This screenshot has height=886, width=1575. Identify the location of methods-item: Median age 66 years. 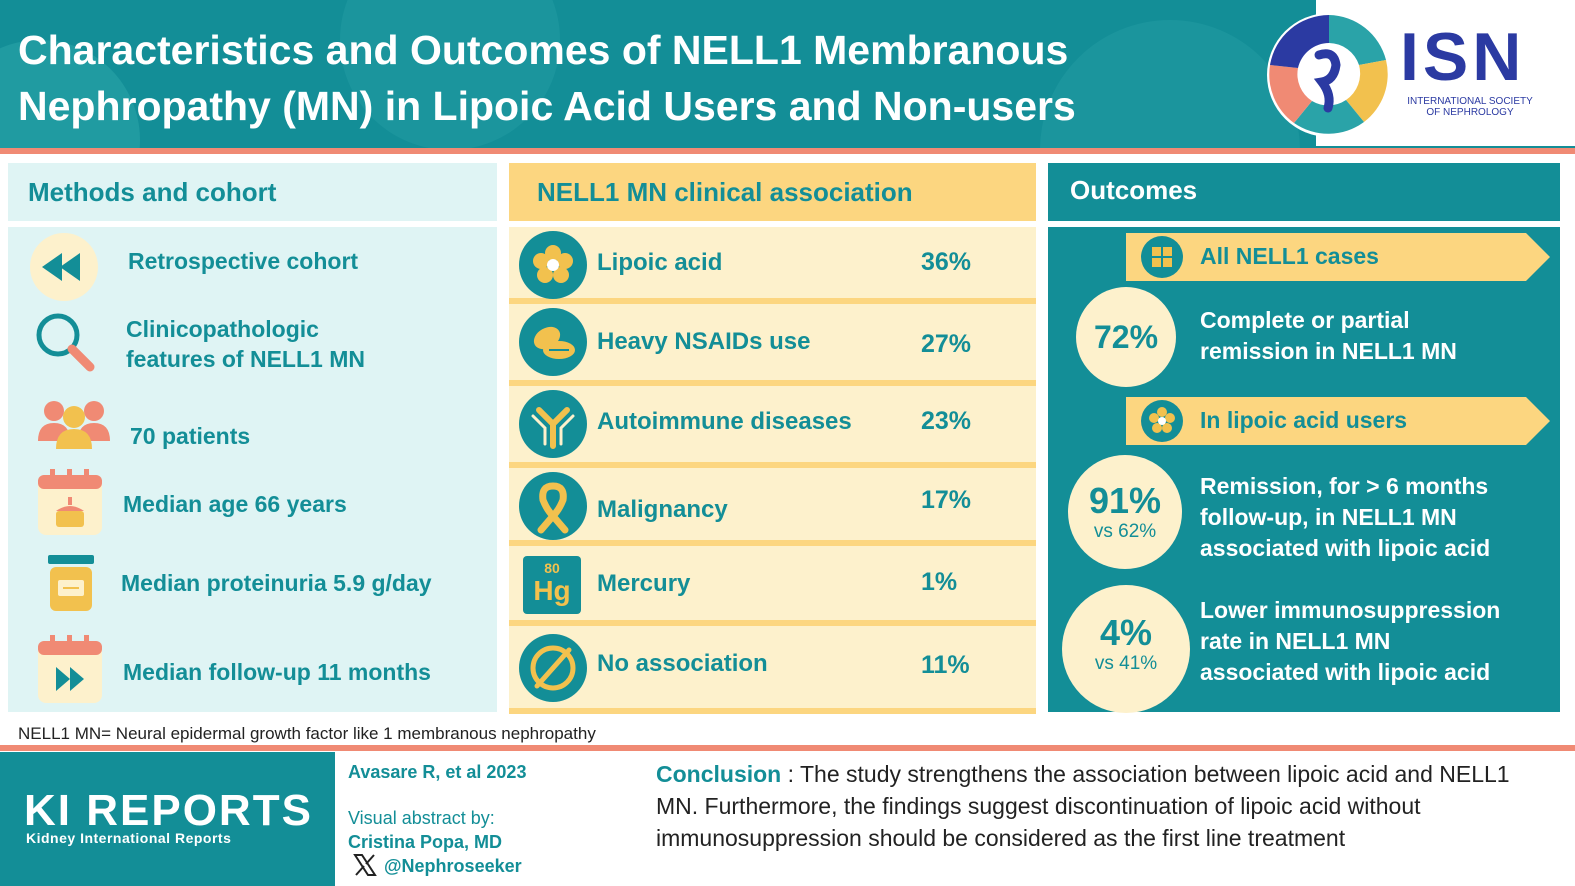
(235, 504).